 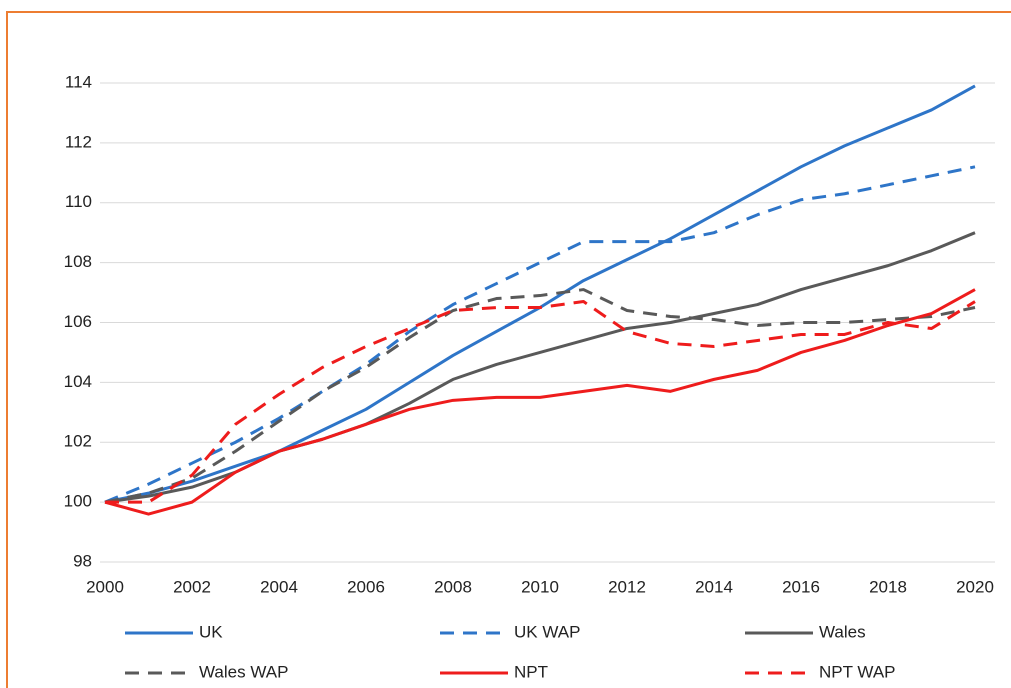 What do you see at coordinates (82, 560) in the screenshot?
I see `y-tick-label: 98` at bounding box center [82, 560].